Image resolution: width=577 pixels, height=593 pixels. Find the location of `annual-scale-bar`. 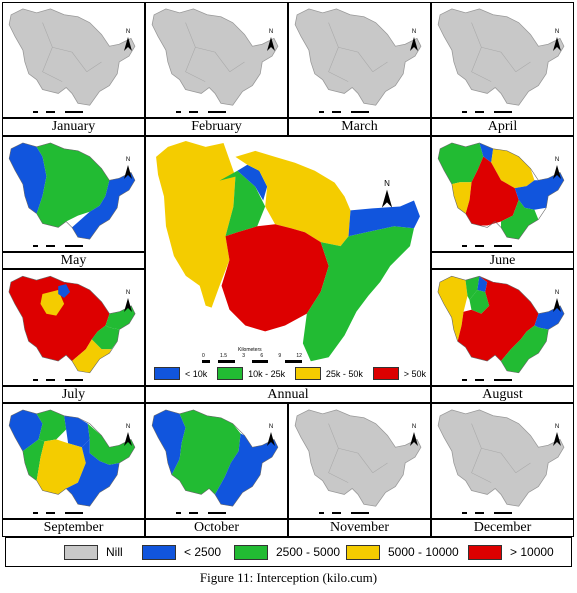

annual-scale-bar is located at coordinates (252, 361).